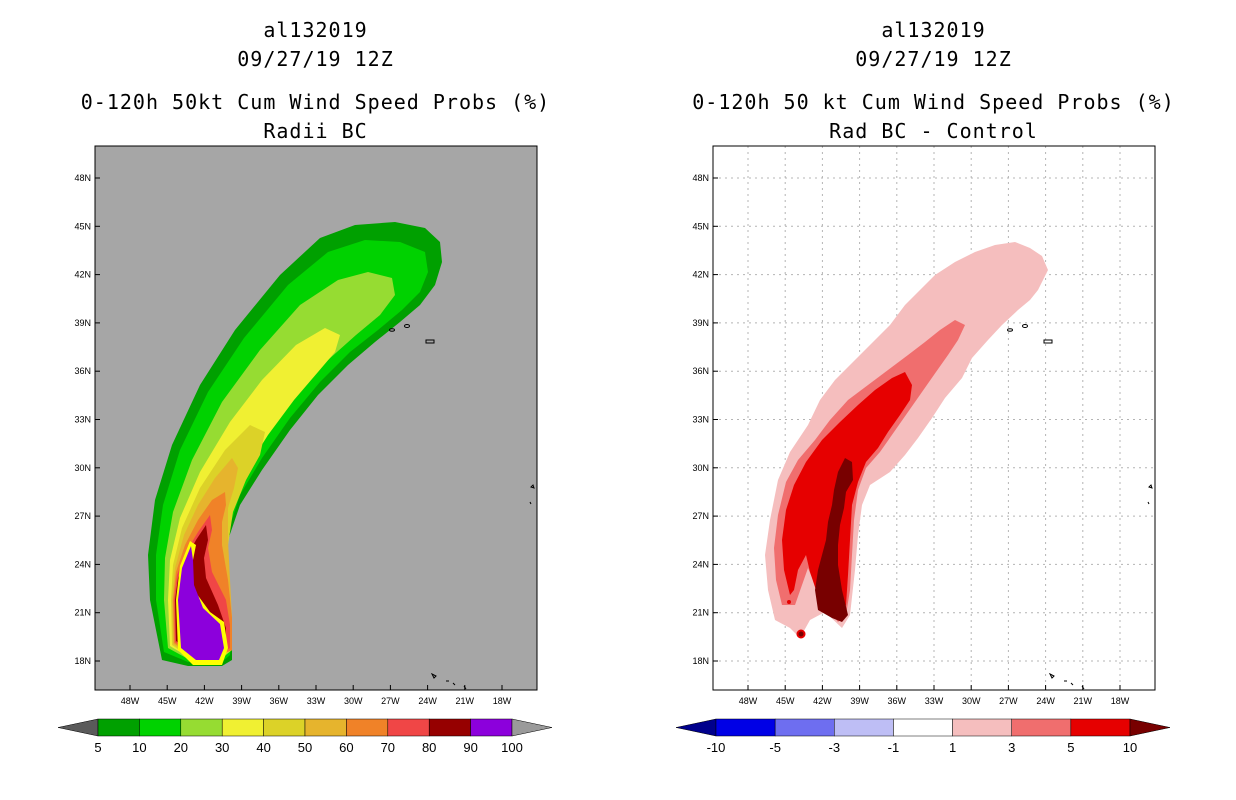  I want to click on colorbar-label: 80, so click(429, 747).